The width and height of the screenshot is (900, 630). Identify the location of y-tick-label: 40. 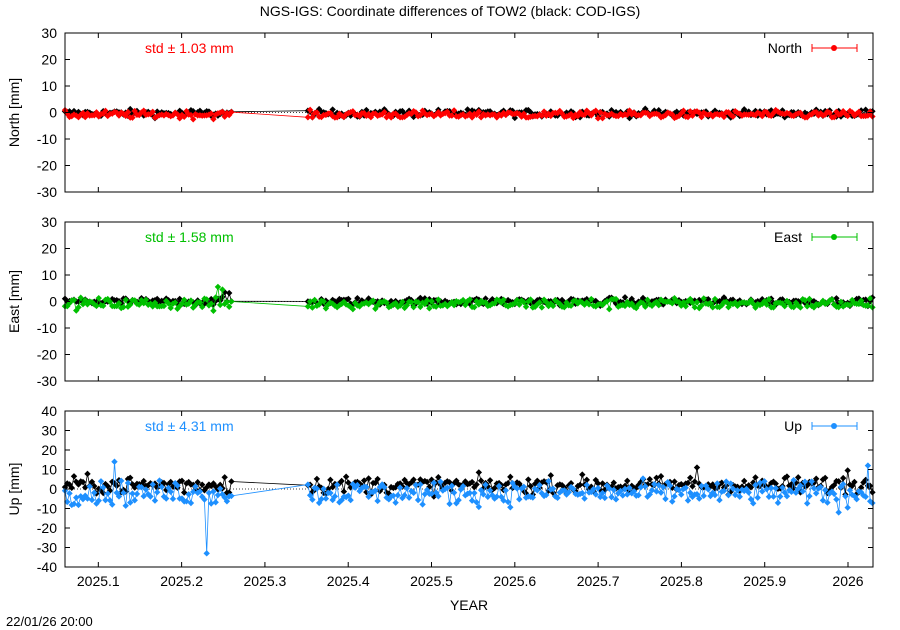
(49, 411).